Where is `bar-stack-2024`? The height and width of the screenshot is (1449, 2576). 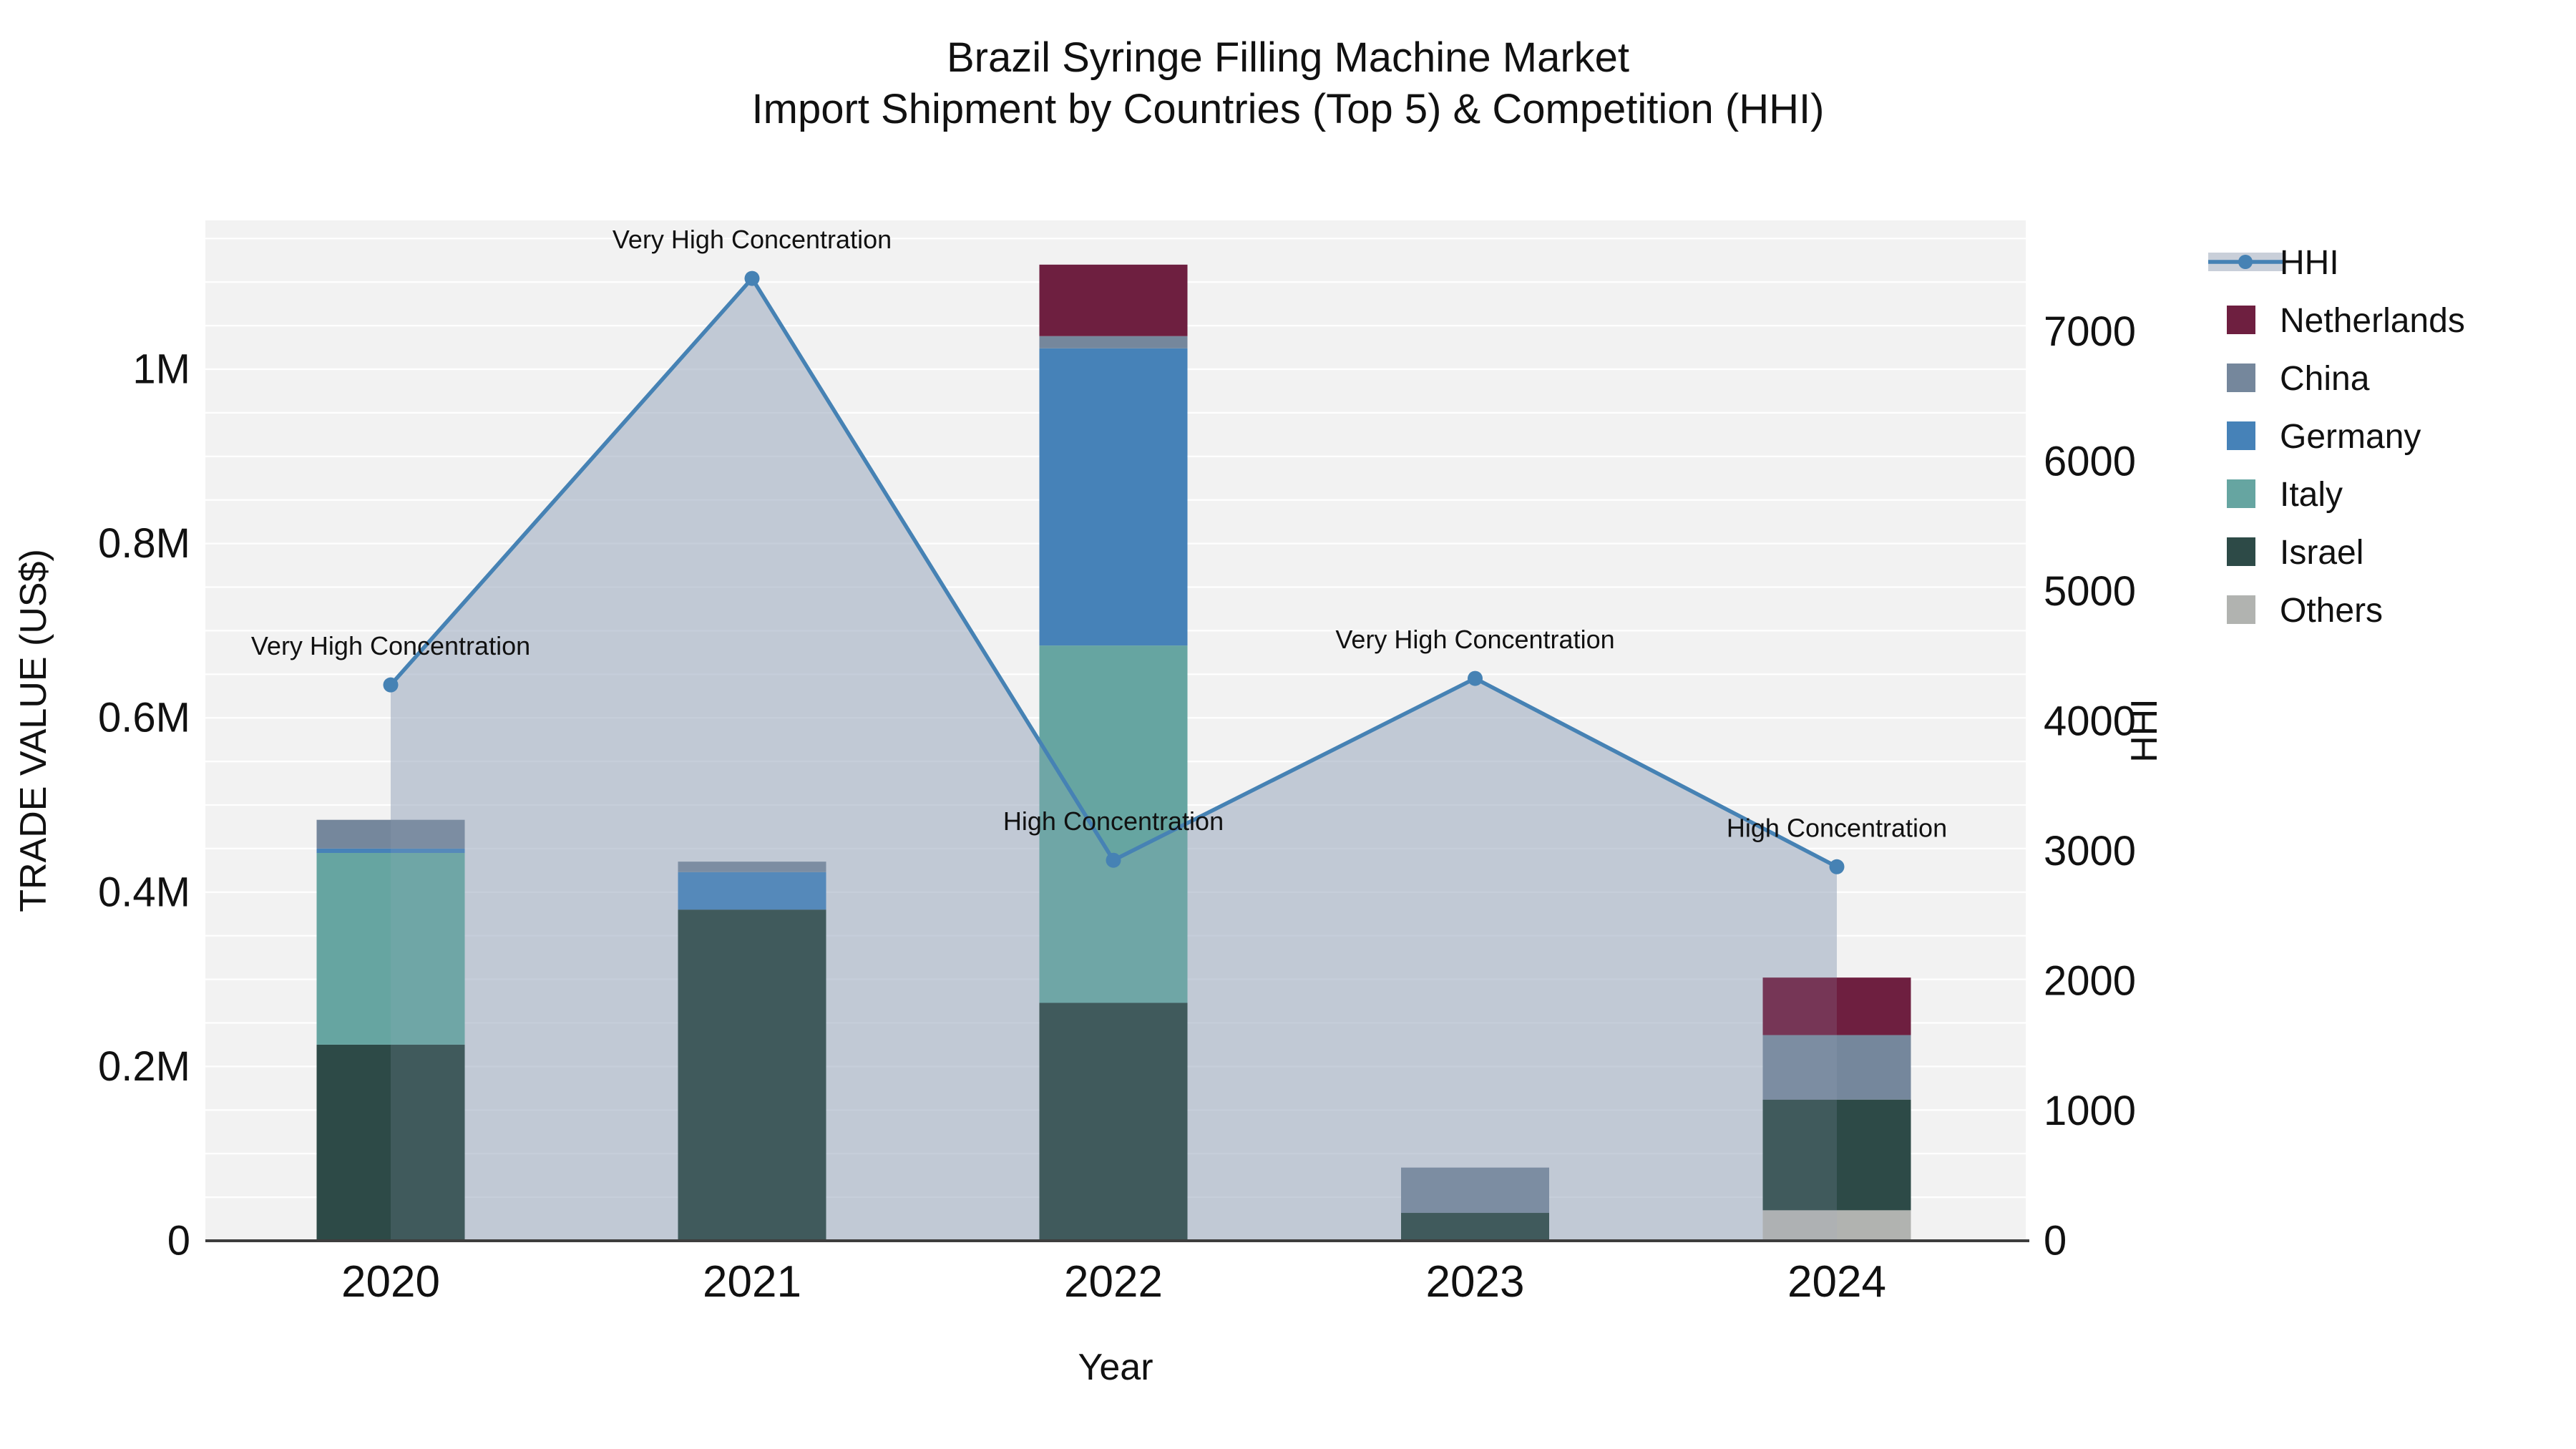
bar-stack-2024 is located at coordinates (1836, 1109).